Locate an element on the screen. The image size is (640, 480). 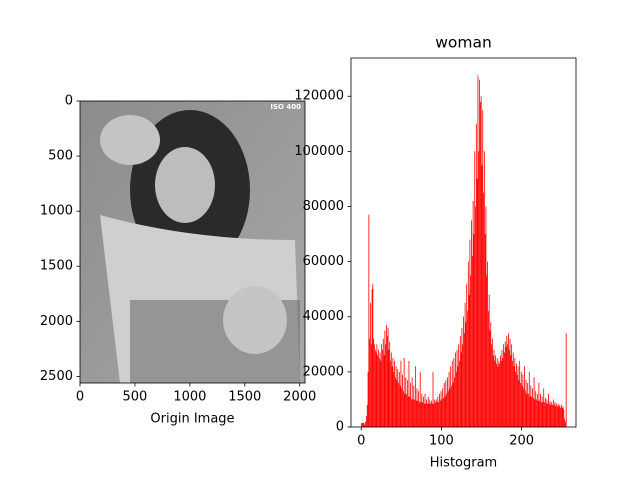
x-tick-label: 1500 is located at coordinates (244, 397).